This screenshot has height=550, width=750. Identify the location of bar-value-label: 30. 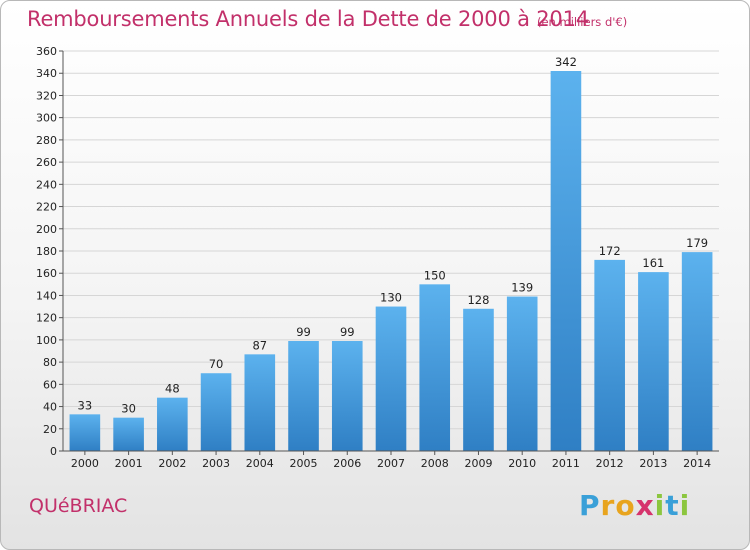
(128, 409).